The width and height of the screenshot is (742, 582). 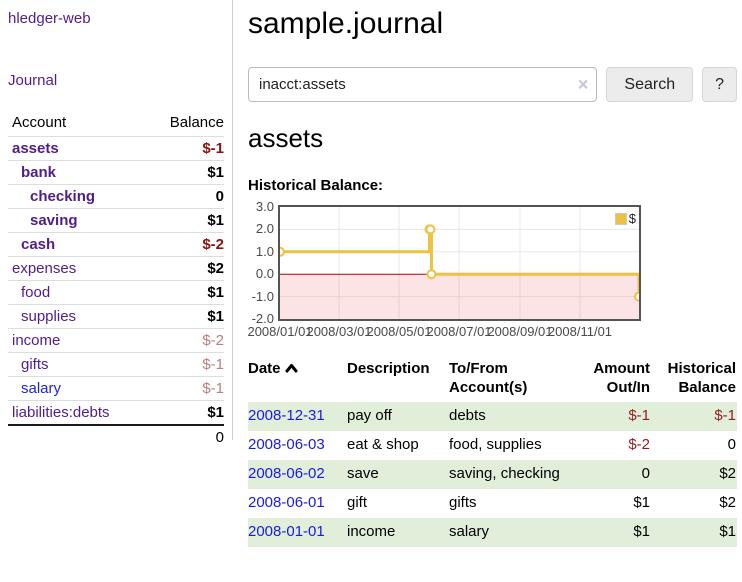 I want to click on transaction-balance: $1, so click(x=694, y=532).